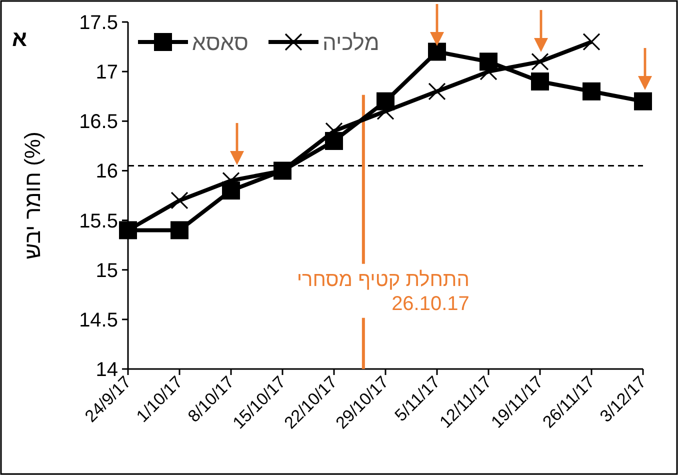  What do you see at coordinates (98, 221) in the screenshot?
I see `y-tick-label: 15.5` at bounding box center [98, 221].